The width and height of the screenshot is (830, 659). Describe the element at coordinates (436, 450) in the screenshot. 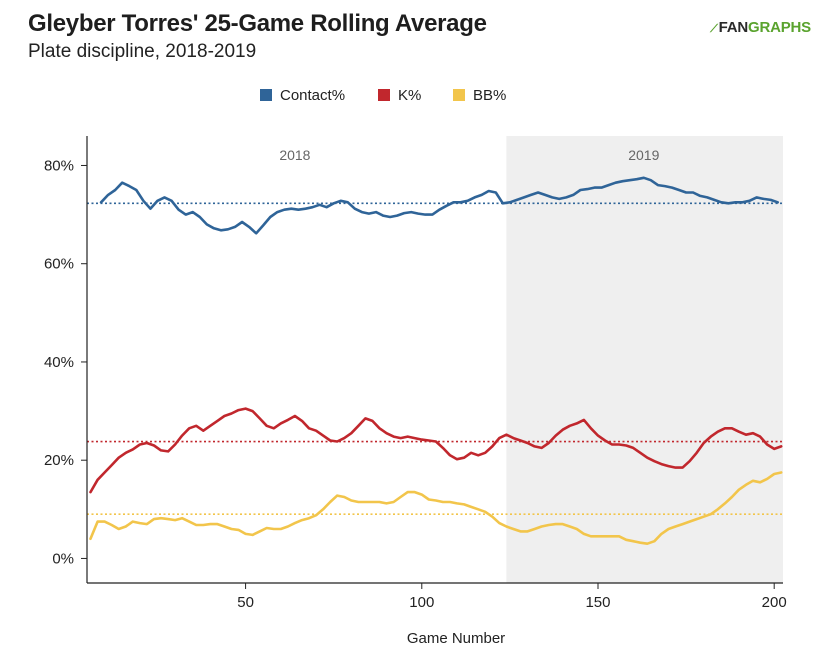

I see `series-line-k-pct` at that location.